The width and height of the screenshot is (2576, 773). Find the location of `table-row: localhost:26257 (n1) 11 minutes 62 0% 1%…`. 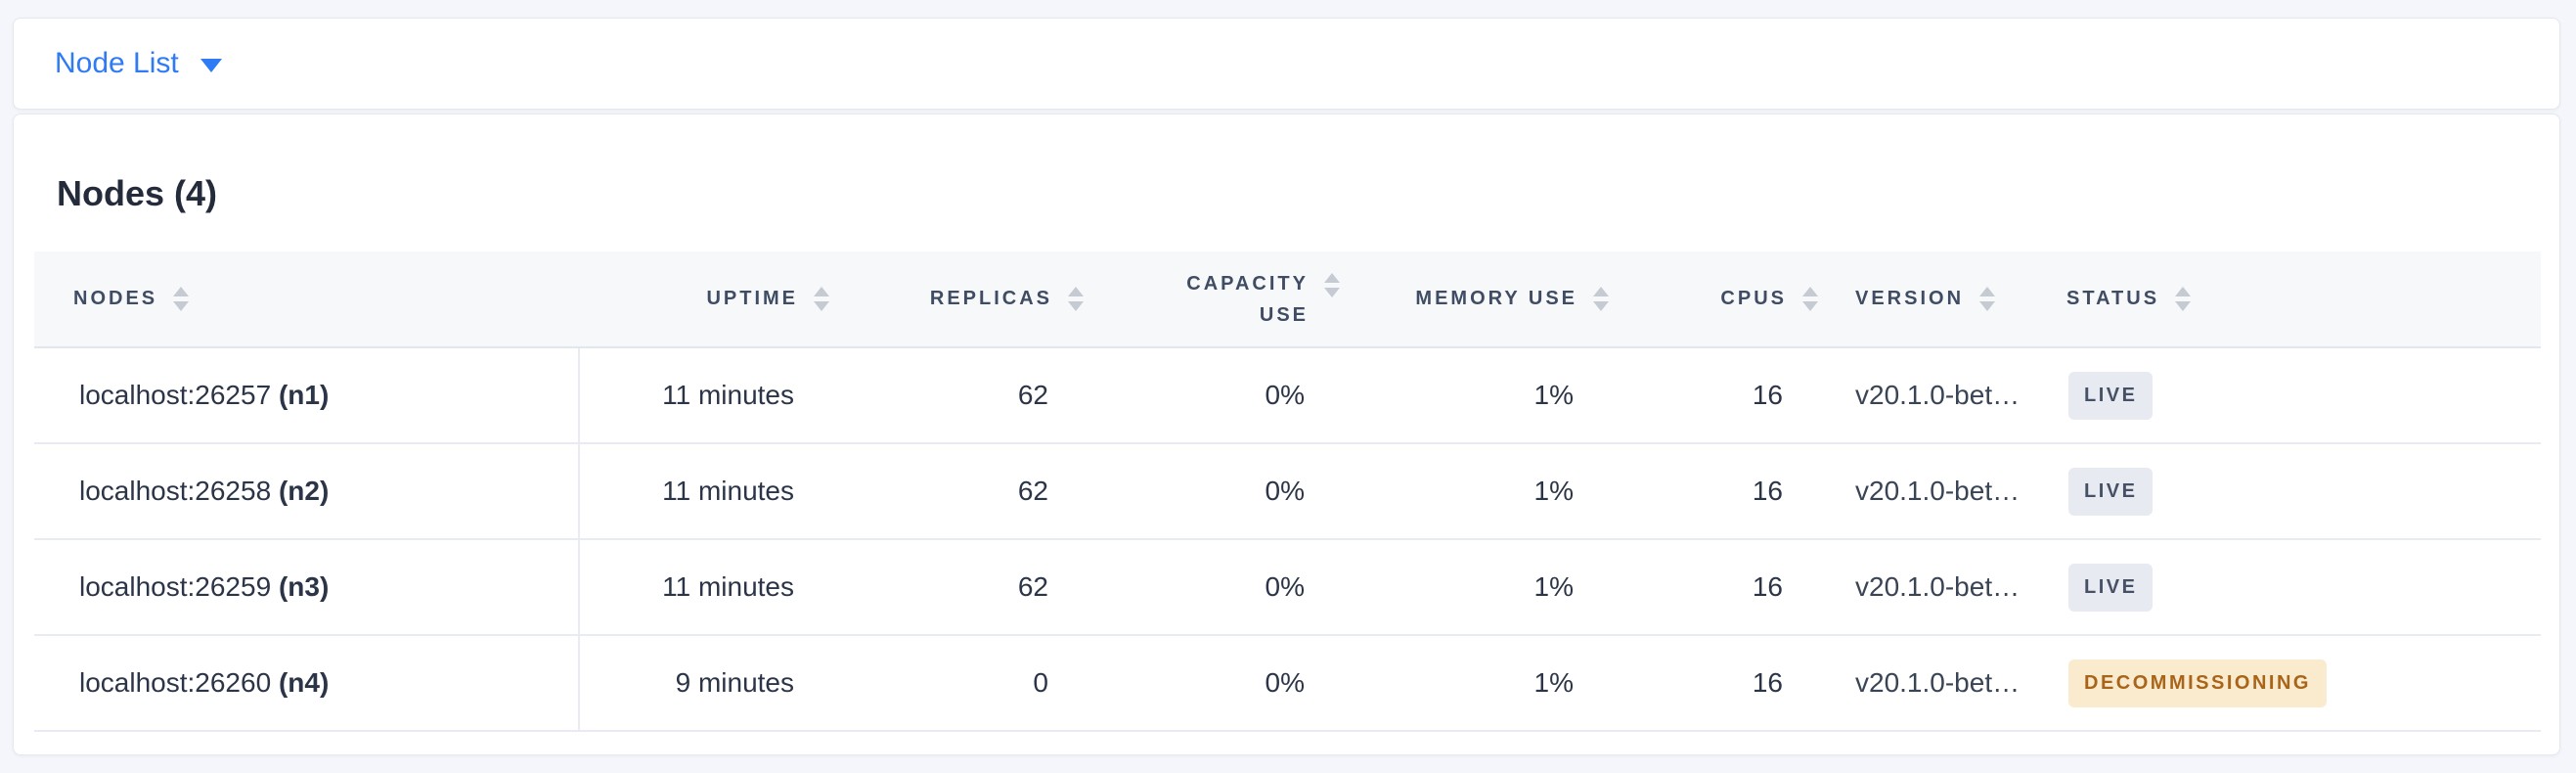

table-row: localhost:26257 (n1) 11 minutes 62 0% 1%… is located at coordinates (1287, 396).